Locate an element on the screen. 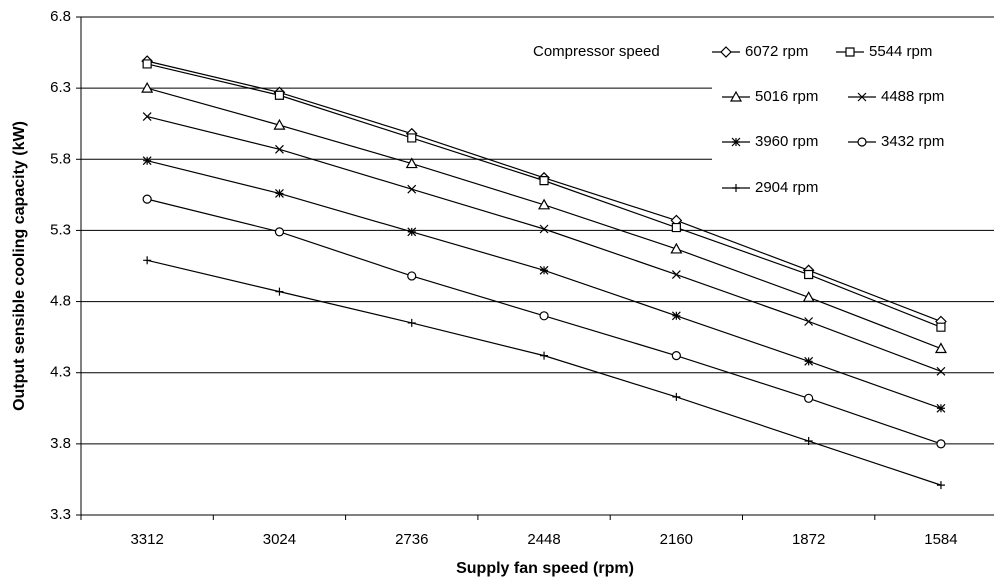 The height and width of the screenshot is (581, 995). legend-label: 5016 rpm is located at coordinates (786, 96).